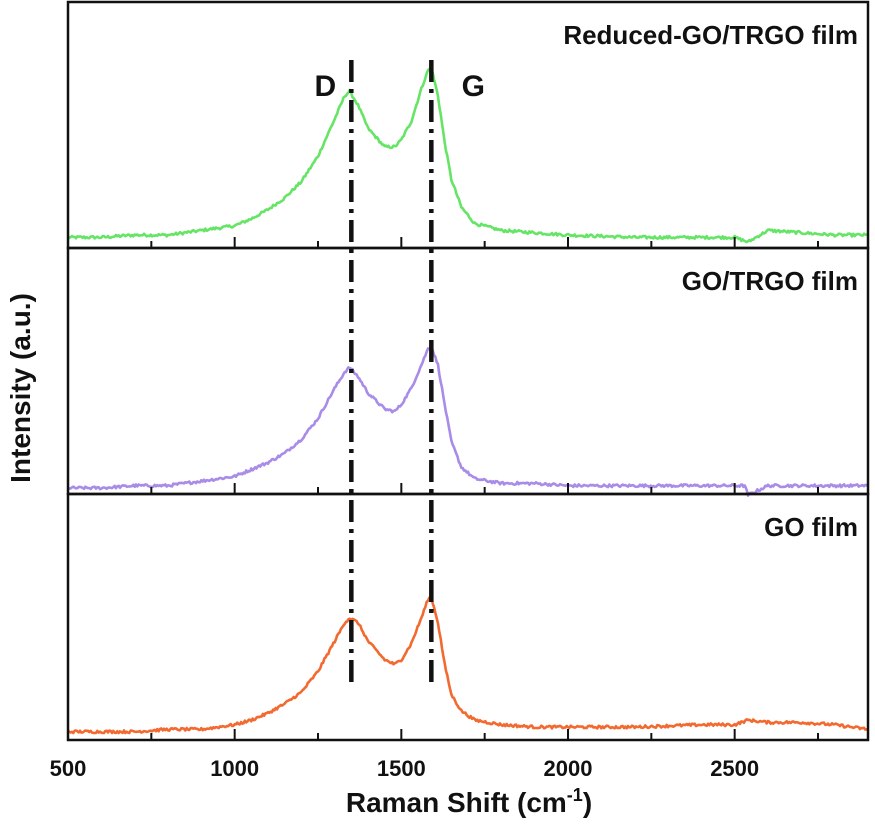 The width and height of the screenshot is (875, 825). Describe the element at coordinates (234, 768) in the screenshot. I see `x-tick-label: 1000` at that location.